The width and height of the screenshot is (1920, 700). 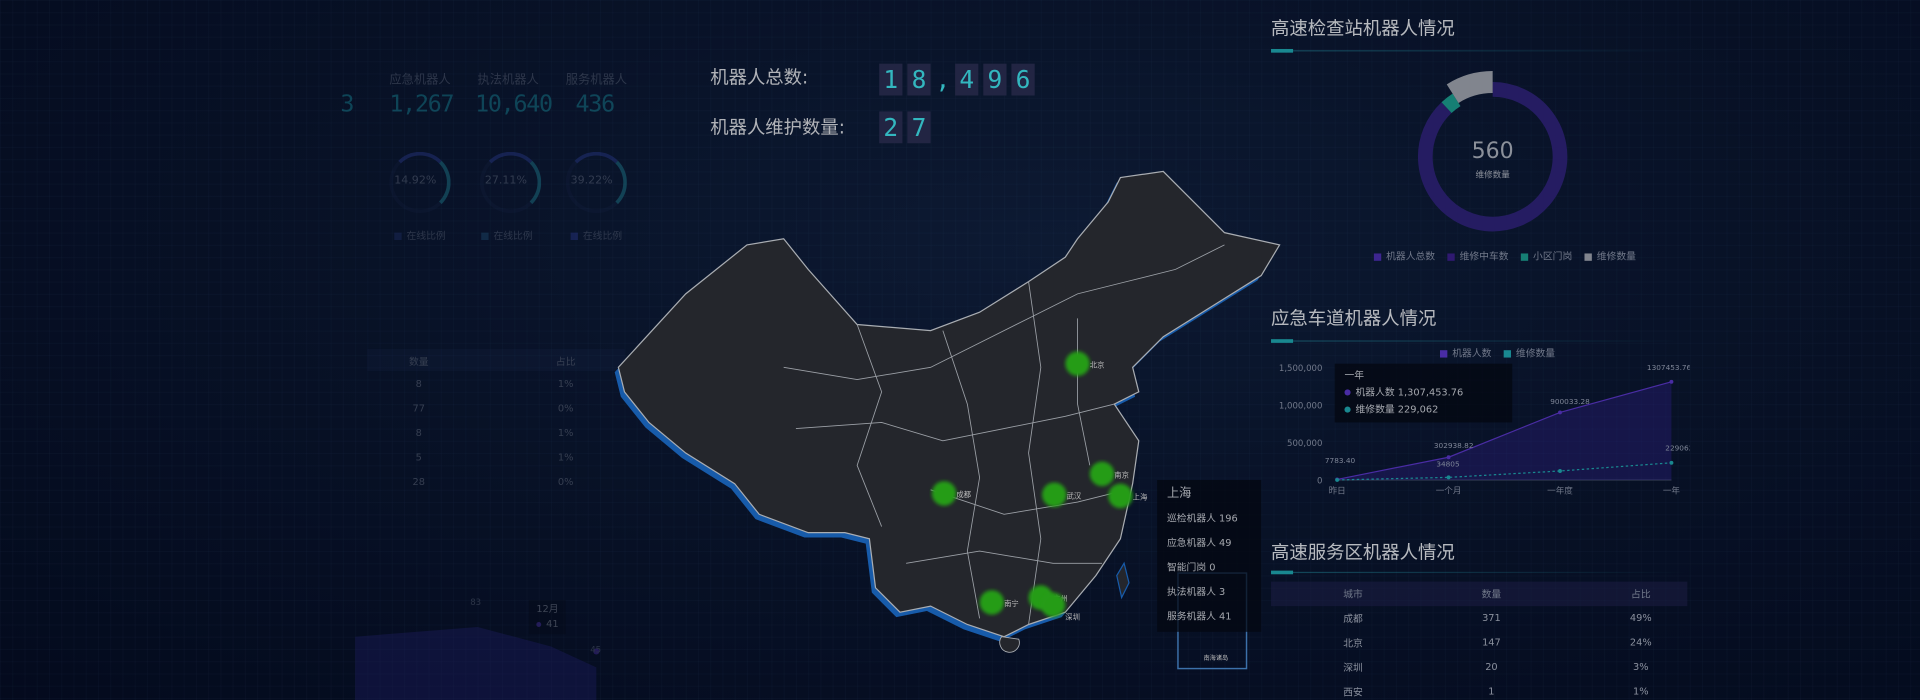 What do you see at coordinates (1199, 543) in the screenshot?
I see `tooltip-row: 应急机器人 49` at bounding box center [1199, 543].